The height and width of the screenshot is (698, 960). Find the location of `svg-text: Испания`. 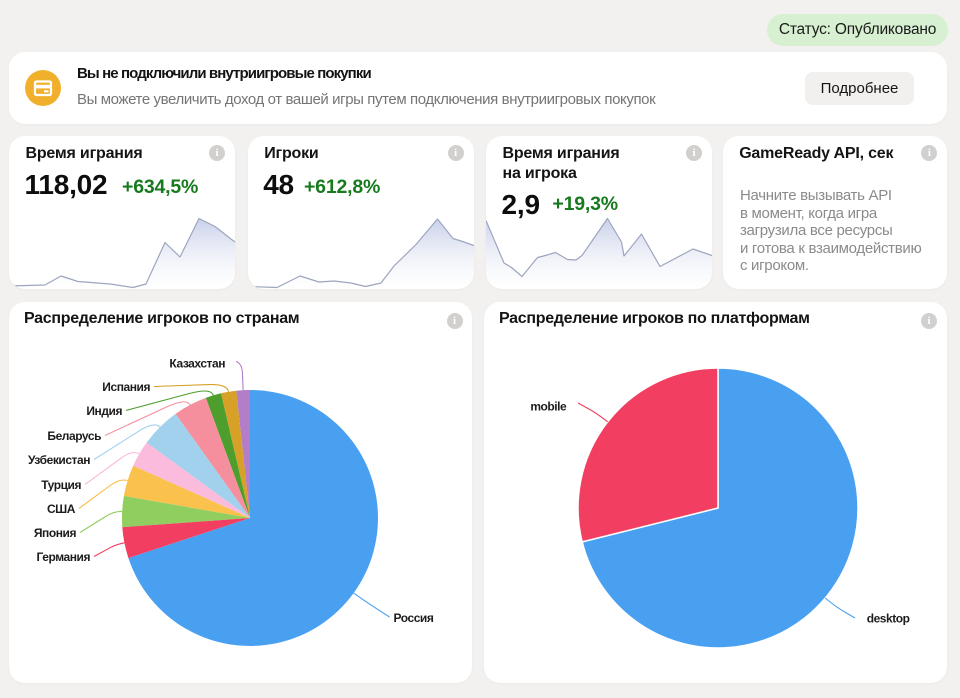

svg-text: Испания is located at coordinates (126, 387).